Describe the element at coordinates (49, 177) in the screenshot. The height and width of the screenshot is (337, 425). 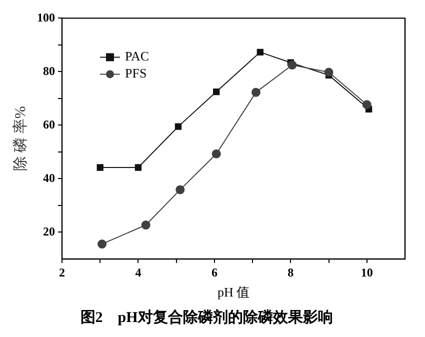
I see `y-tick-label: 40` at that location.